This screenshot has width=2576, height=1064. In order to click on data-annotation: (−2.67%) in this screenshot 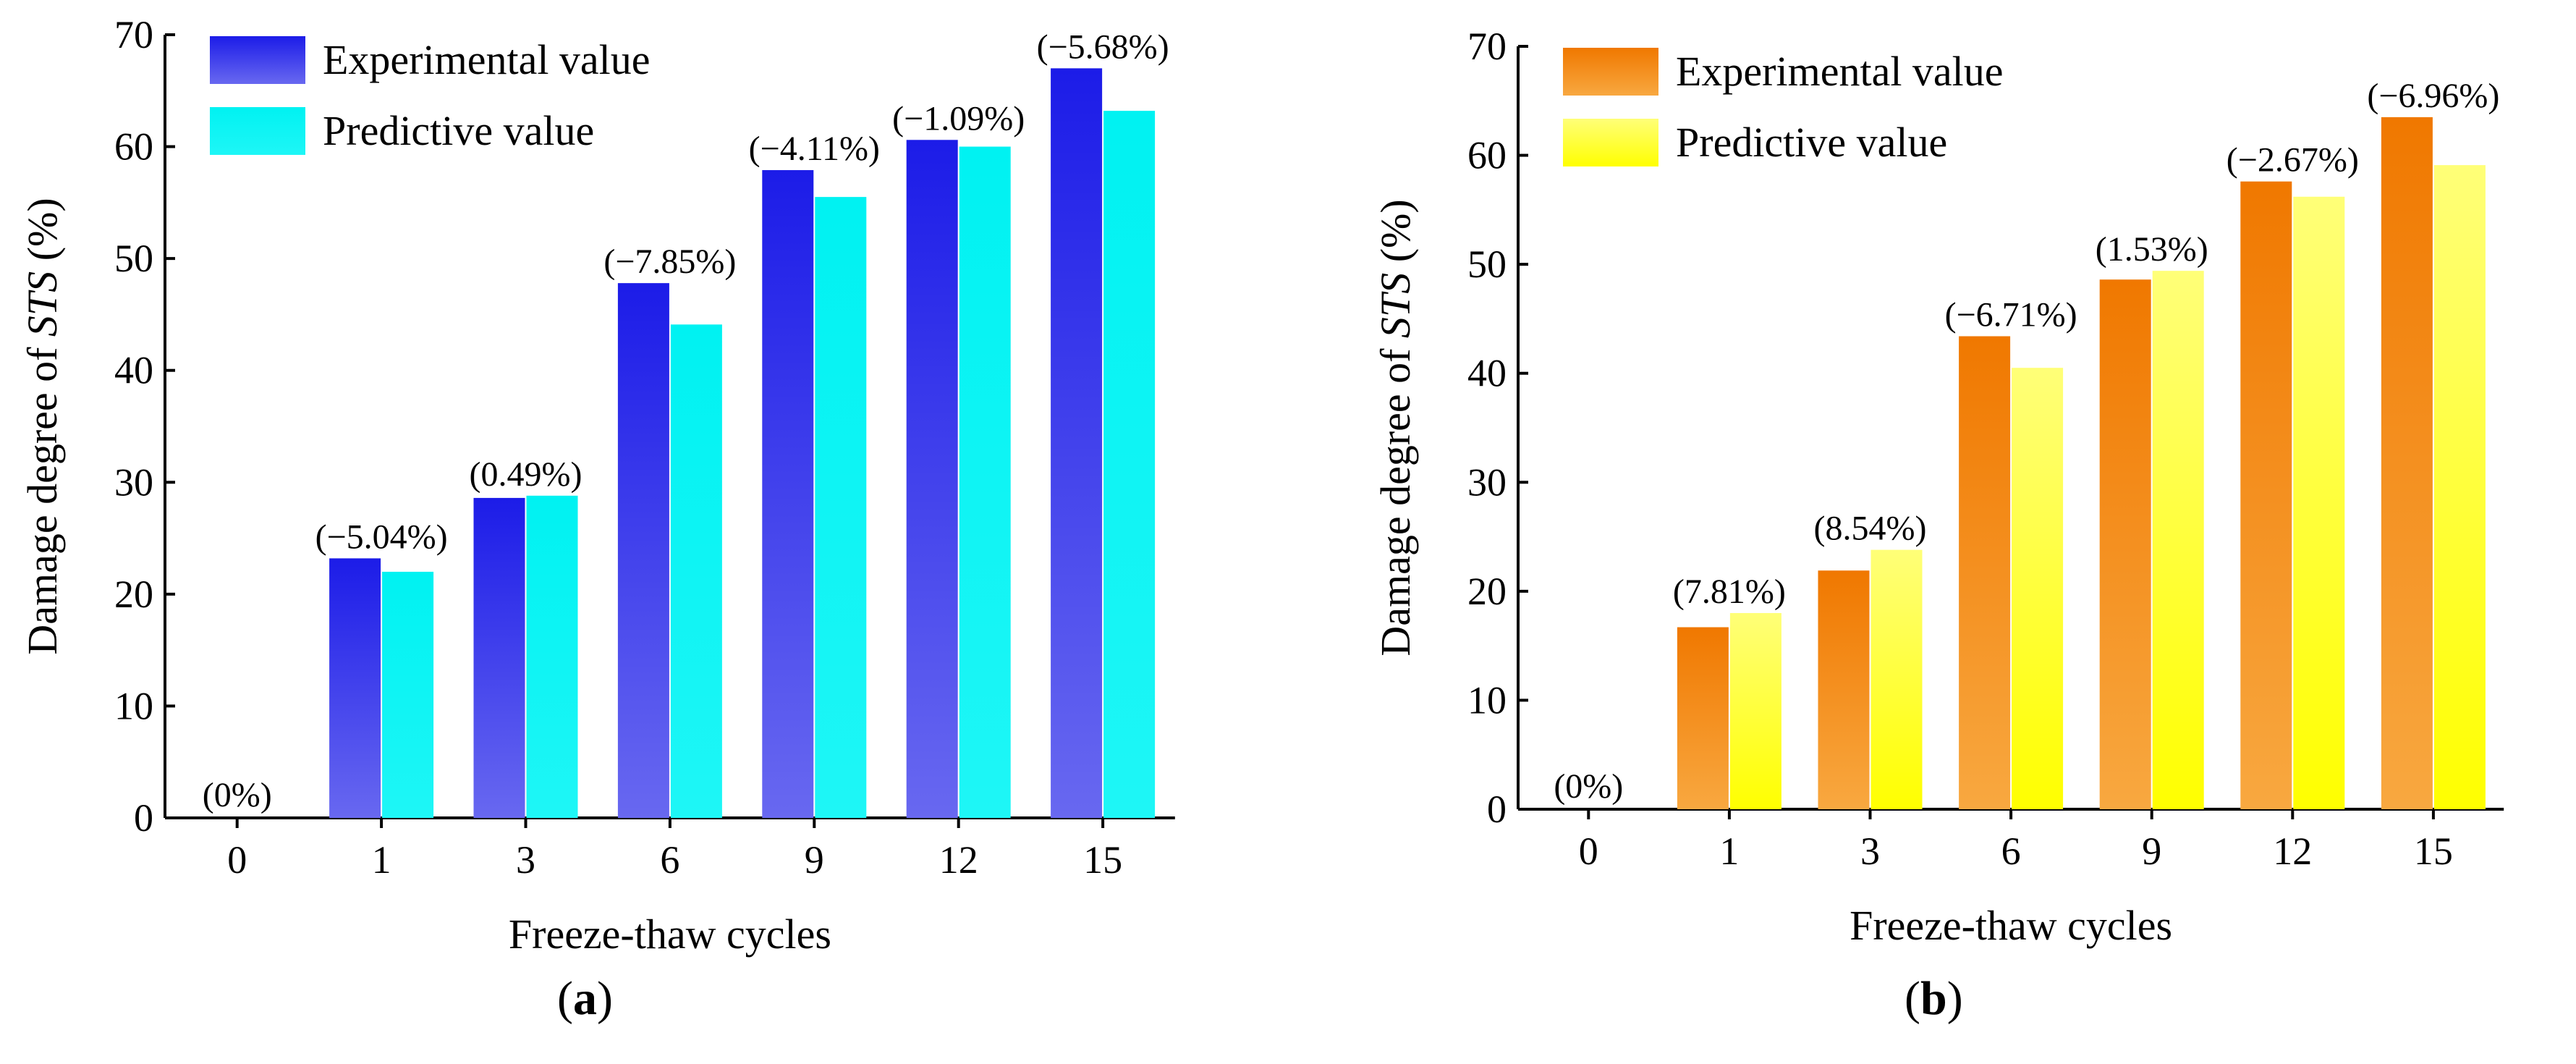, I will do `click(2293, 160)`.